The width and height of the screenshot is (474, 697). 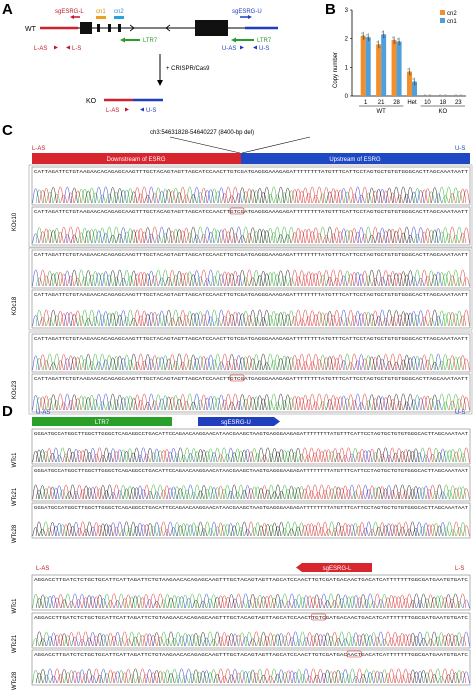 I want to click on wtc28-top-label: WTc28, so click(x=15, y=533).